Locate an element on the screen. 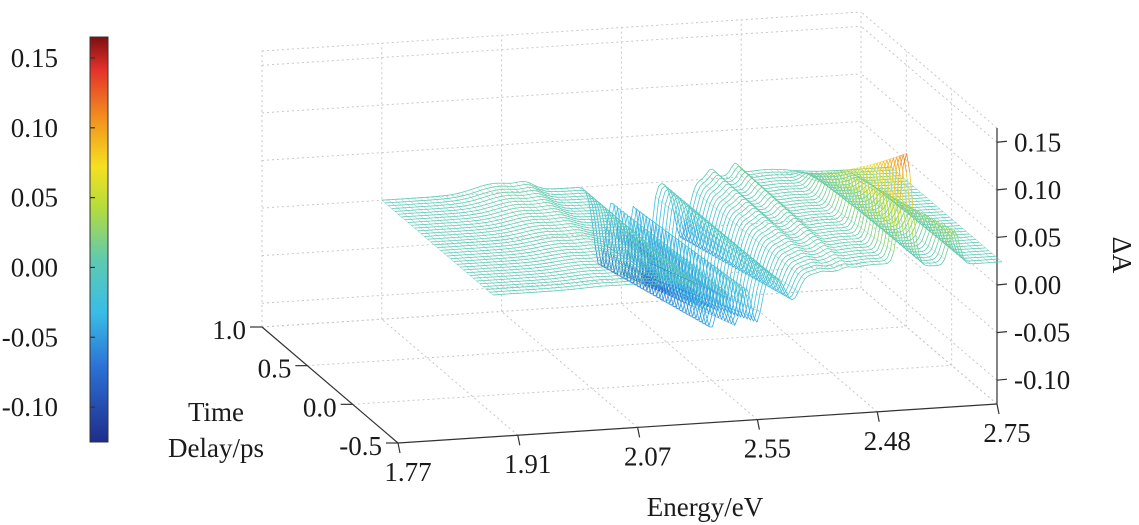  grid-line is located at coordinates (929, 322).